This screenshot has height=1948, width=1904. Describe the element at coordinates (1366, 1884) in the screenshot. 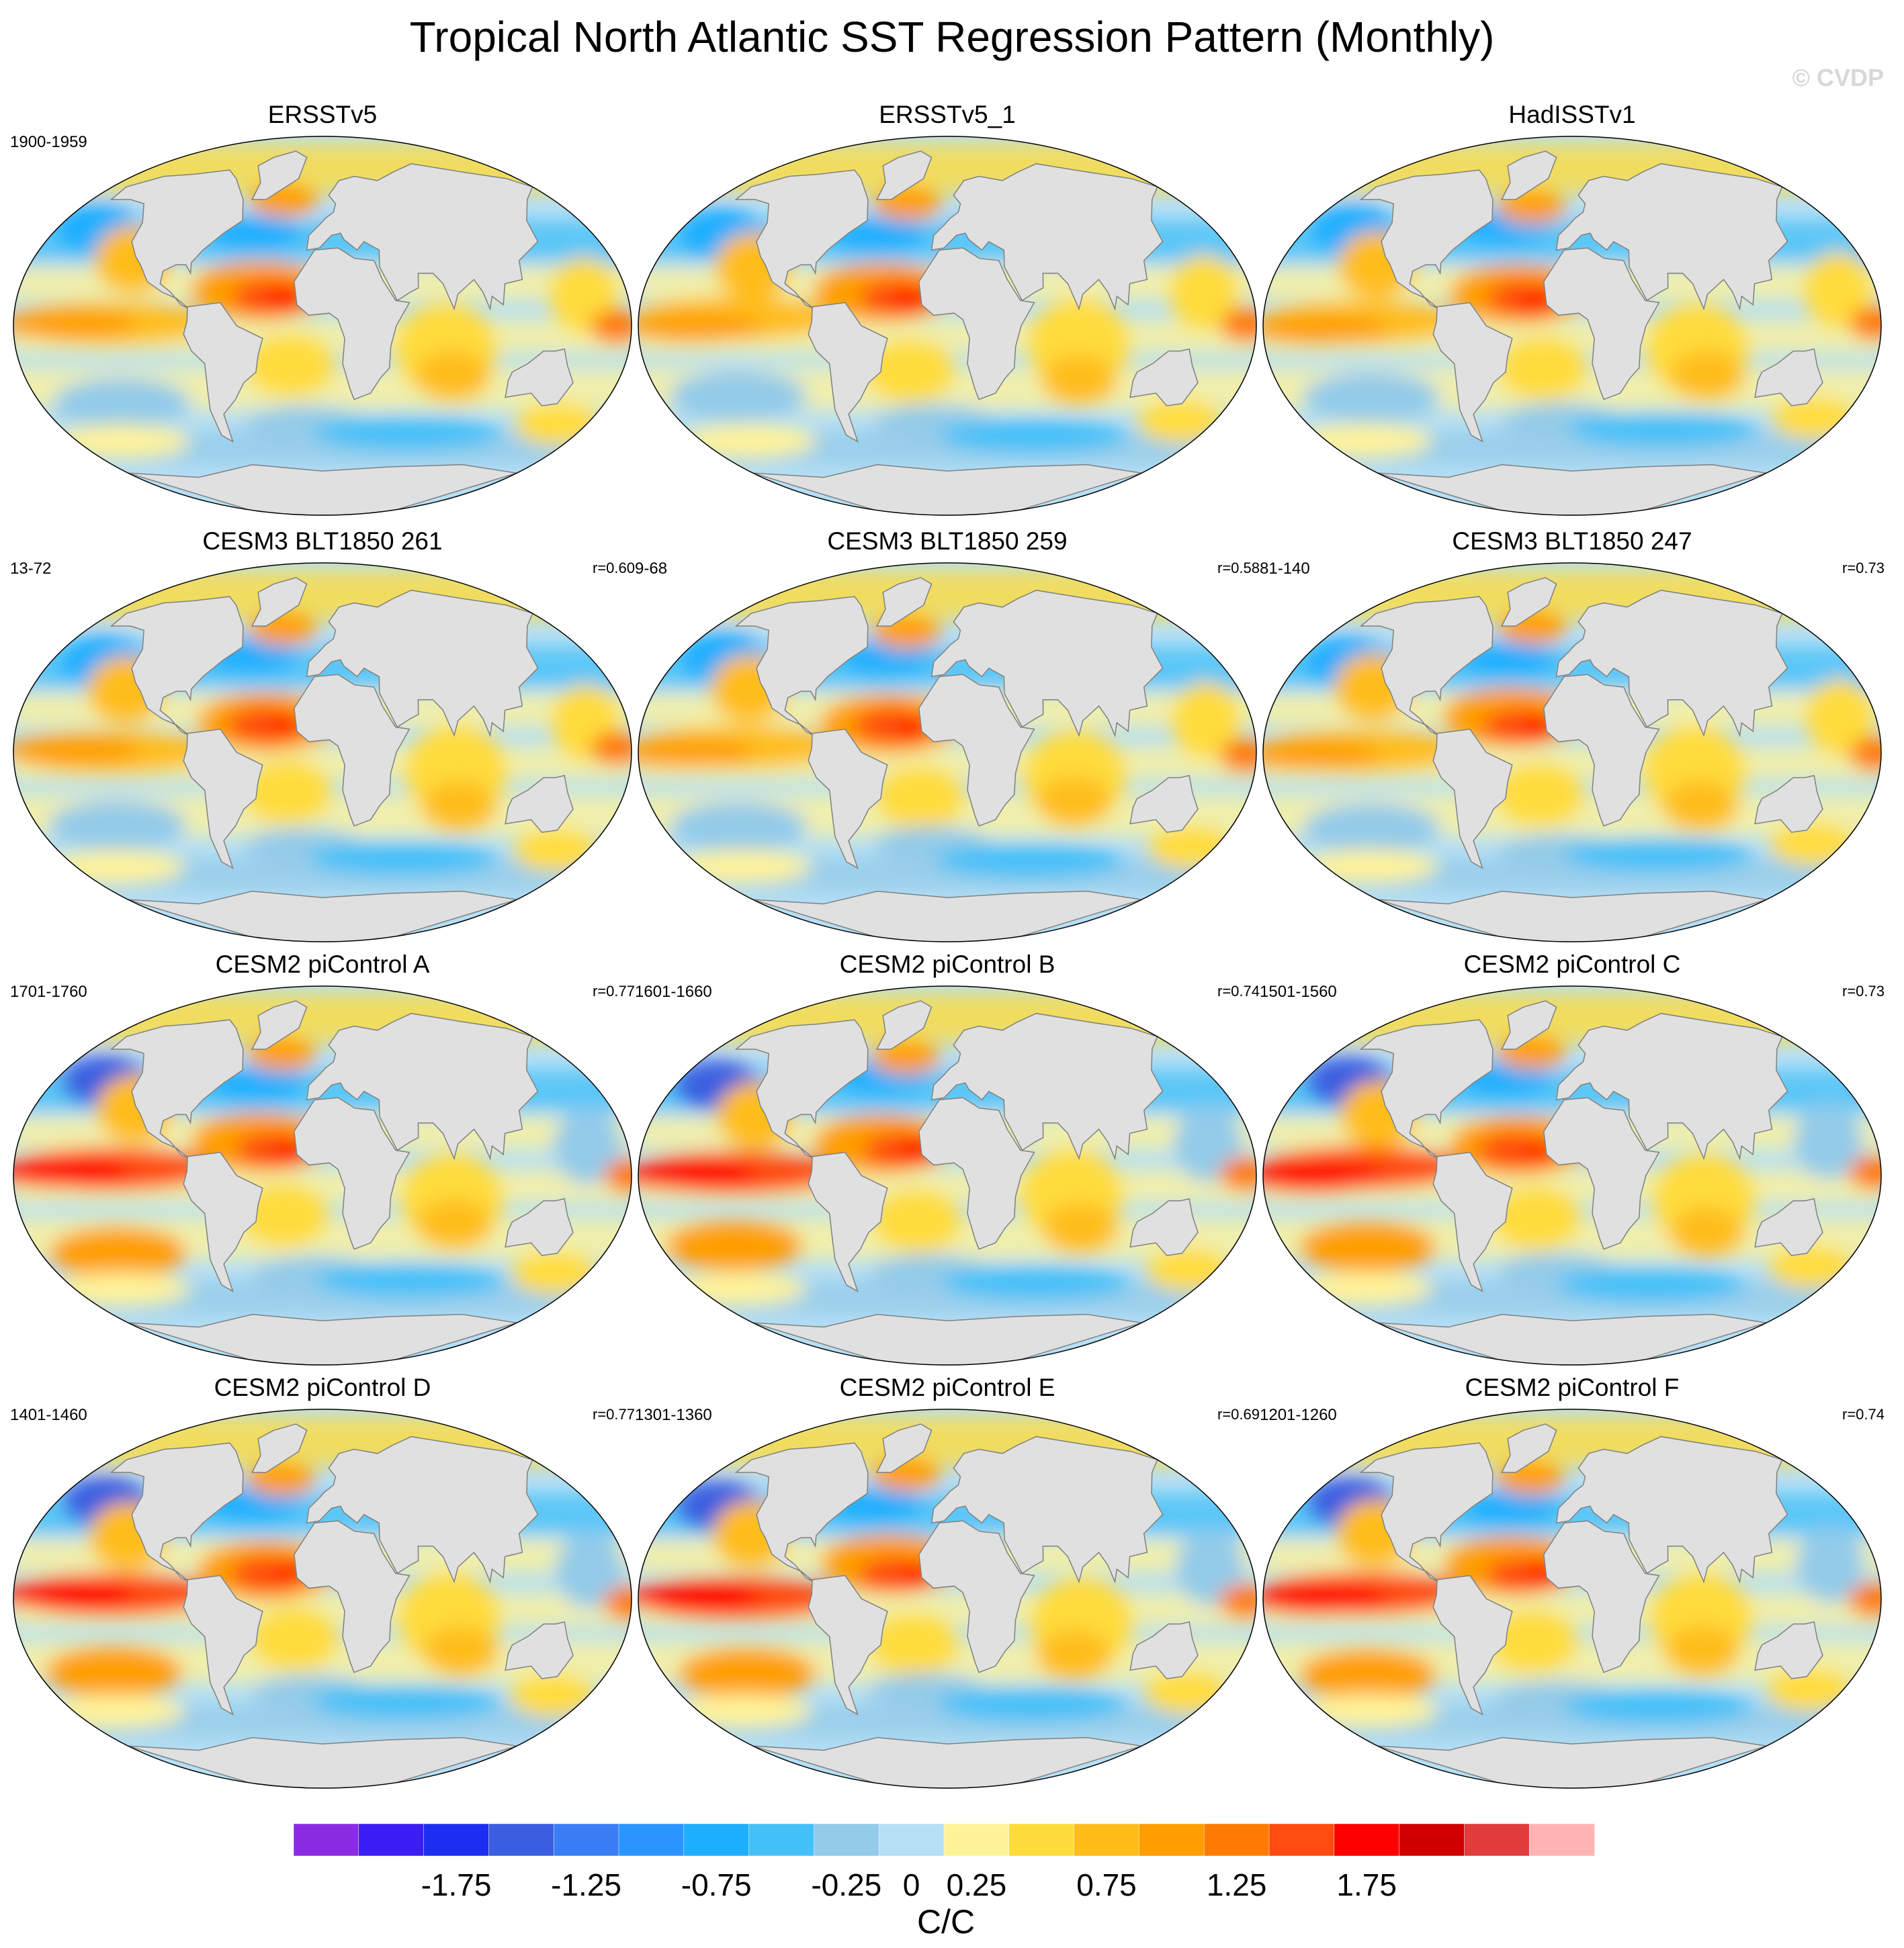

I see `colorbar-tick-label: 1.75` at that location.